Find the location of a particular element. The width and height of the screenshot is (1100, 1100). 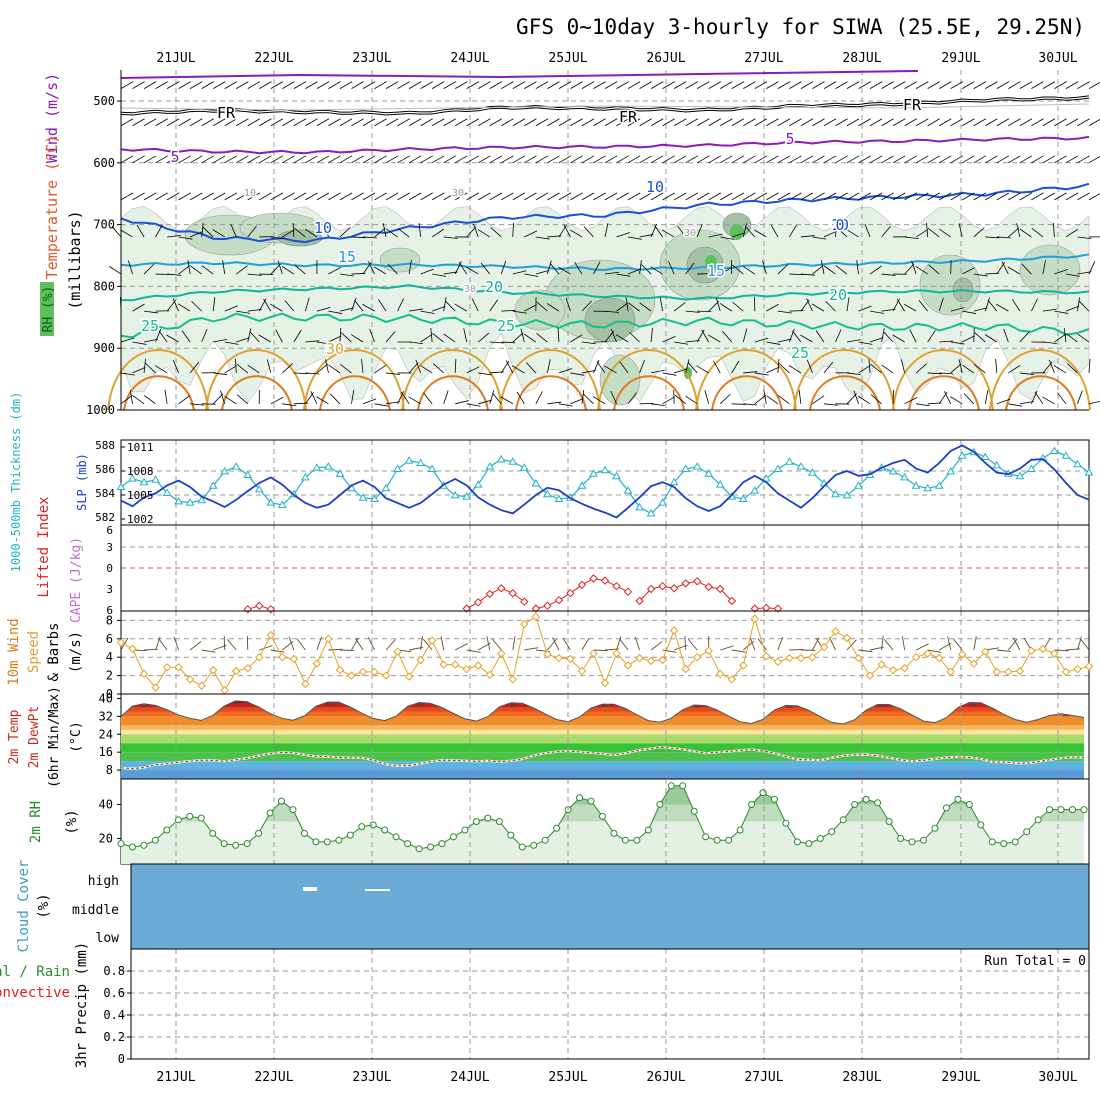

cloud-field is located at coordinates (610, 906).